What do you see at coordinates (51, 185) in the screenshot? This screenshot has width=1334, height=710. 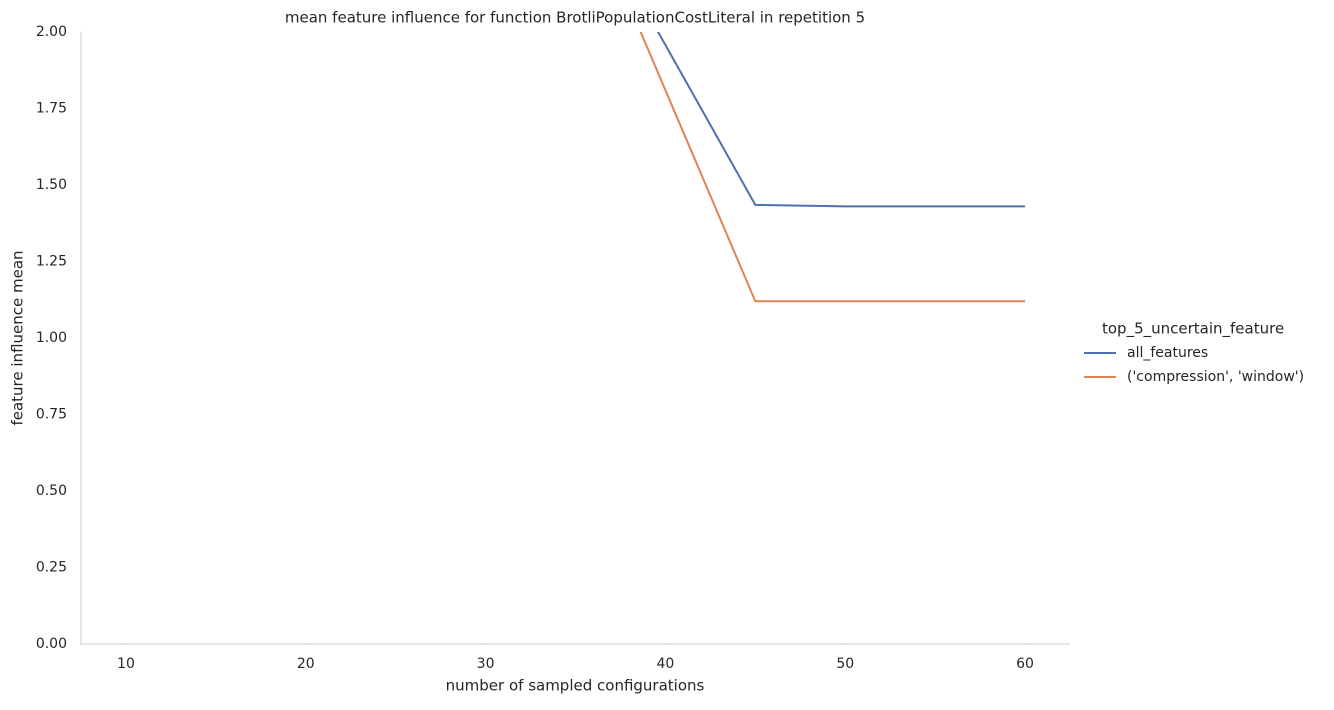 I see `y-tick-label: 1.50` at bounding box center [51, 185].